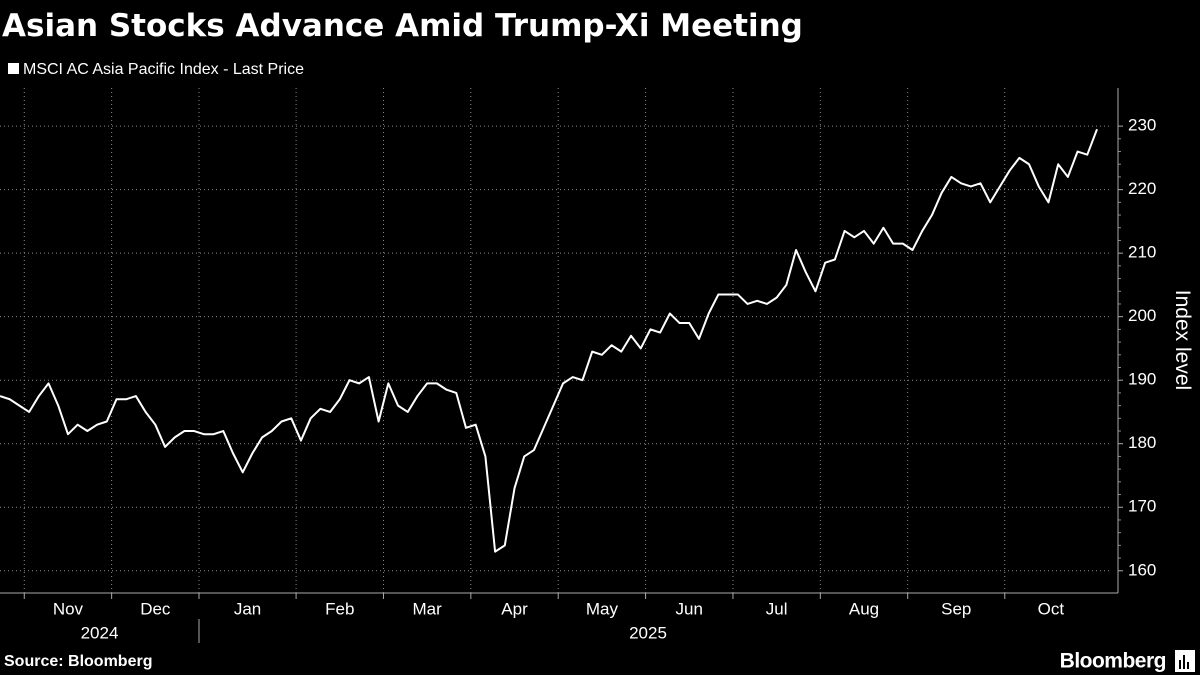  I want to click on legend-label: MSCI AC Asia Pacific Index - Last Price, so click(163, 69).